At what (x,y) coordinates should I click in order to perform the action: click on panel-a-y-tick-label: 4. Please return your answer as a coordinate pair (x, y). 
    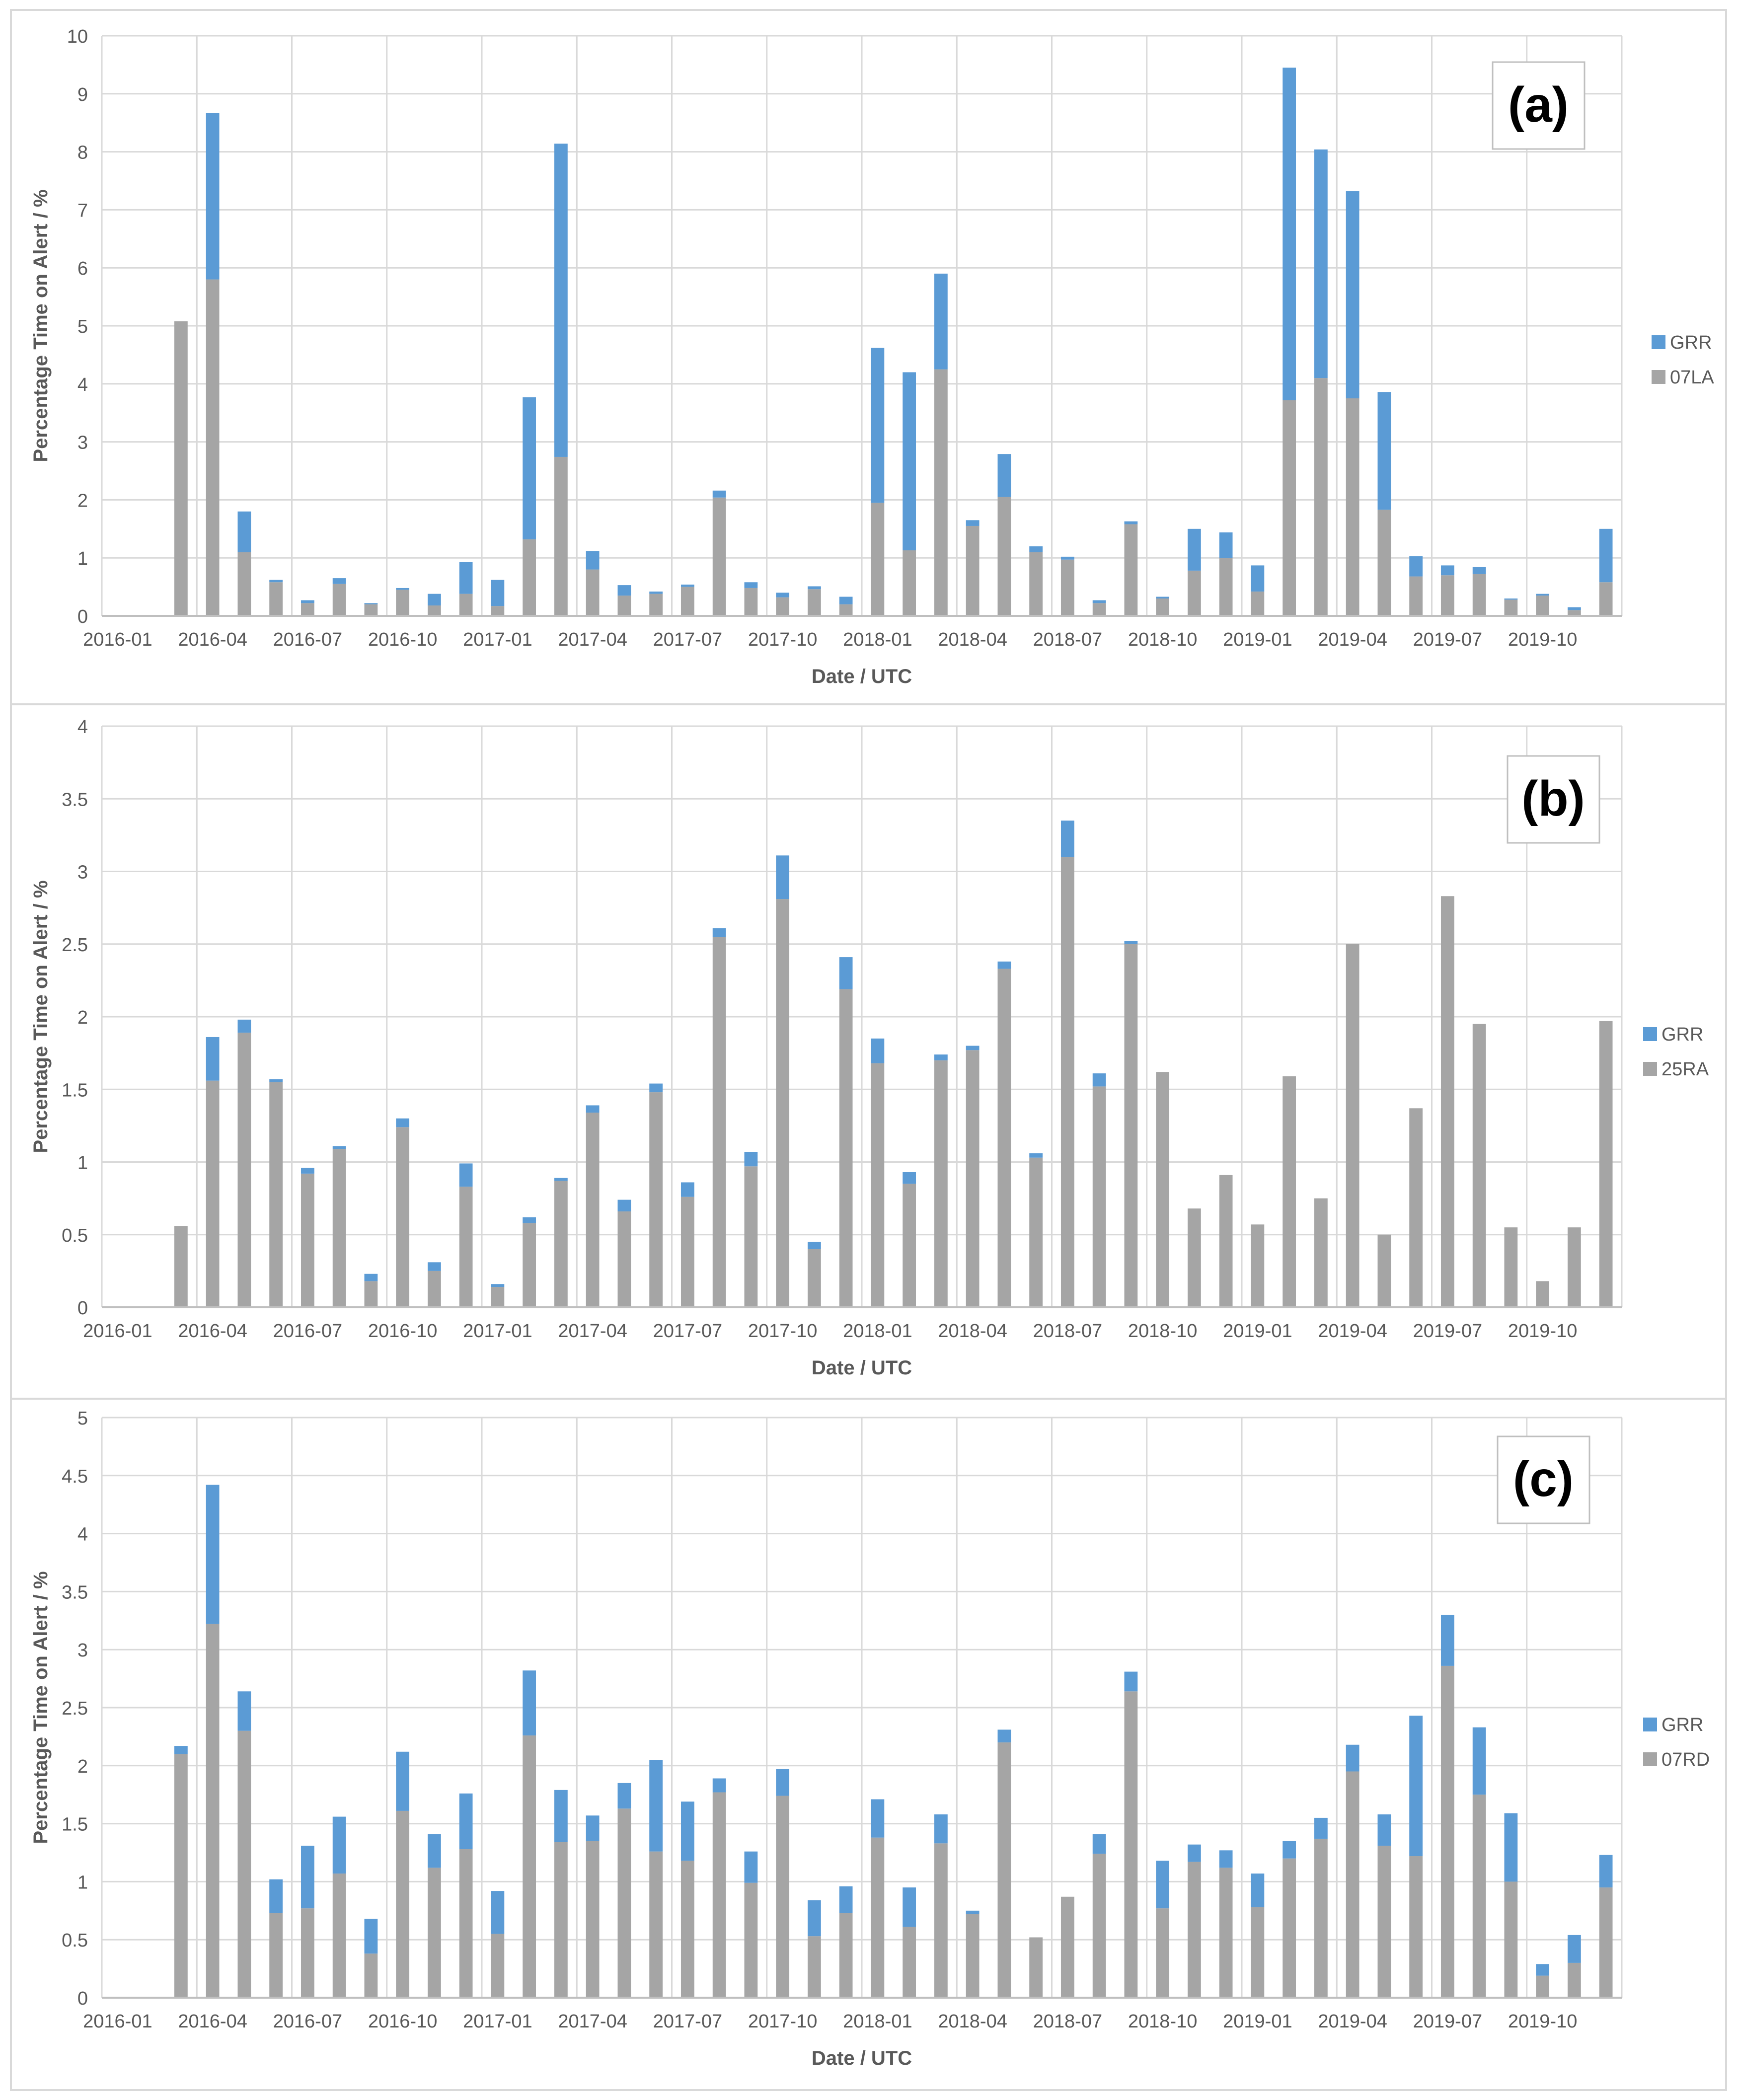
    Looking at the image, I should click on (82, 385).